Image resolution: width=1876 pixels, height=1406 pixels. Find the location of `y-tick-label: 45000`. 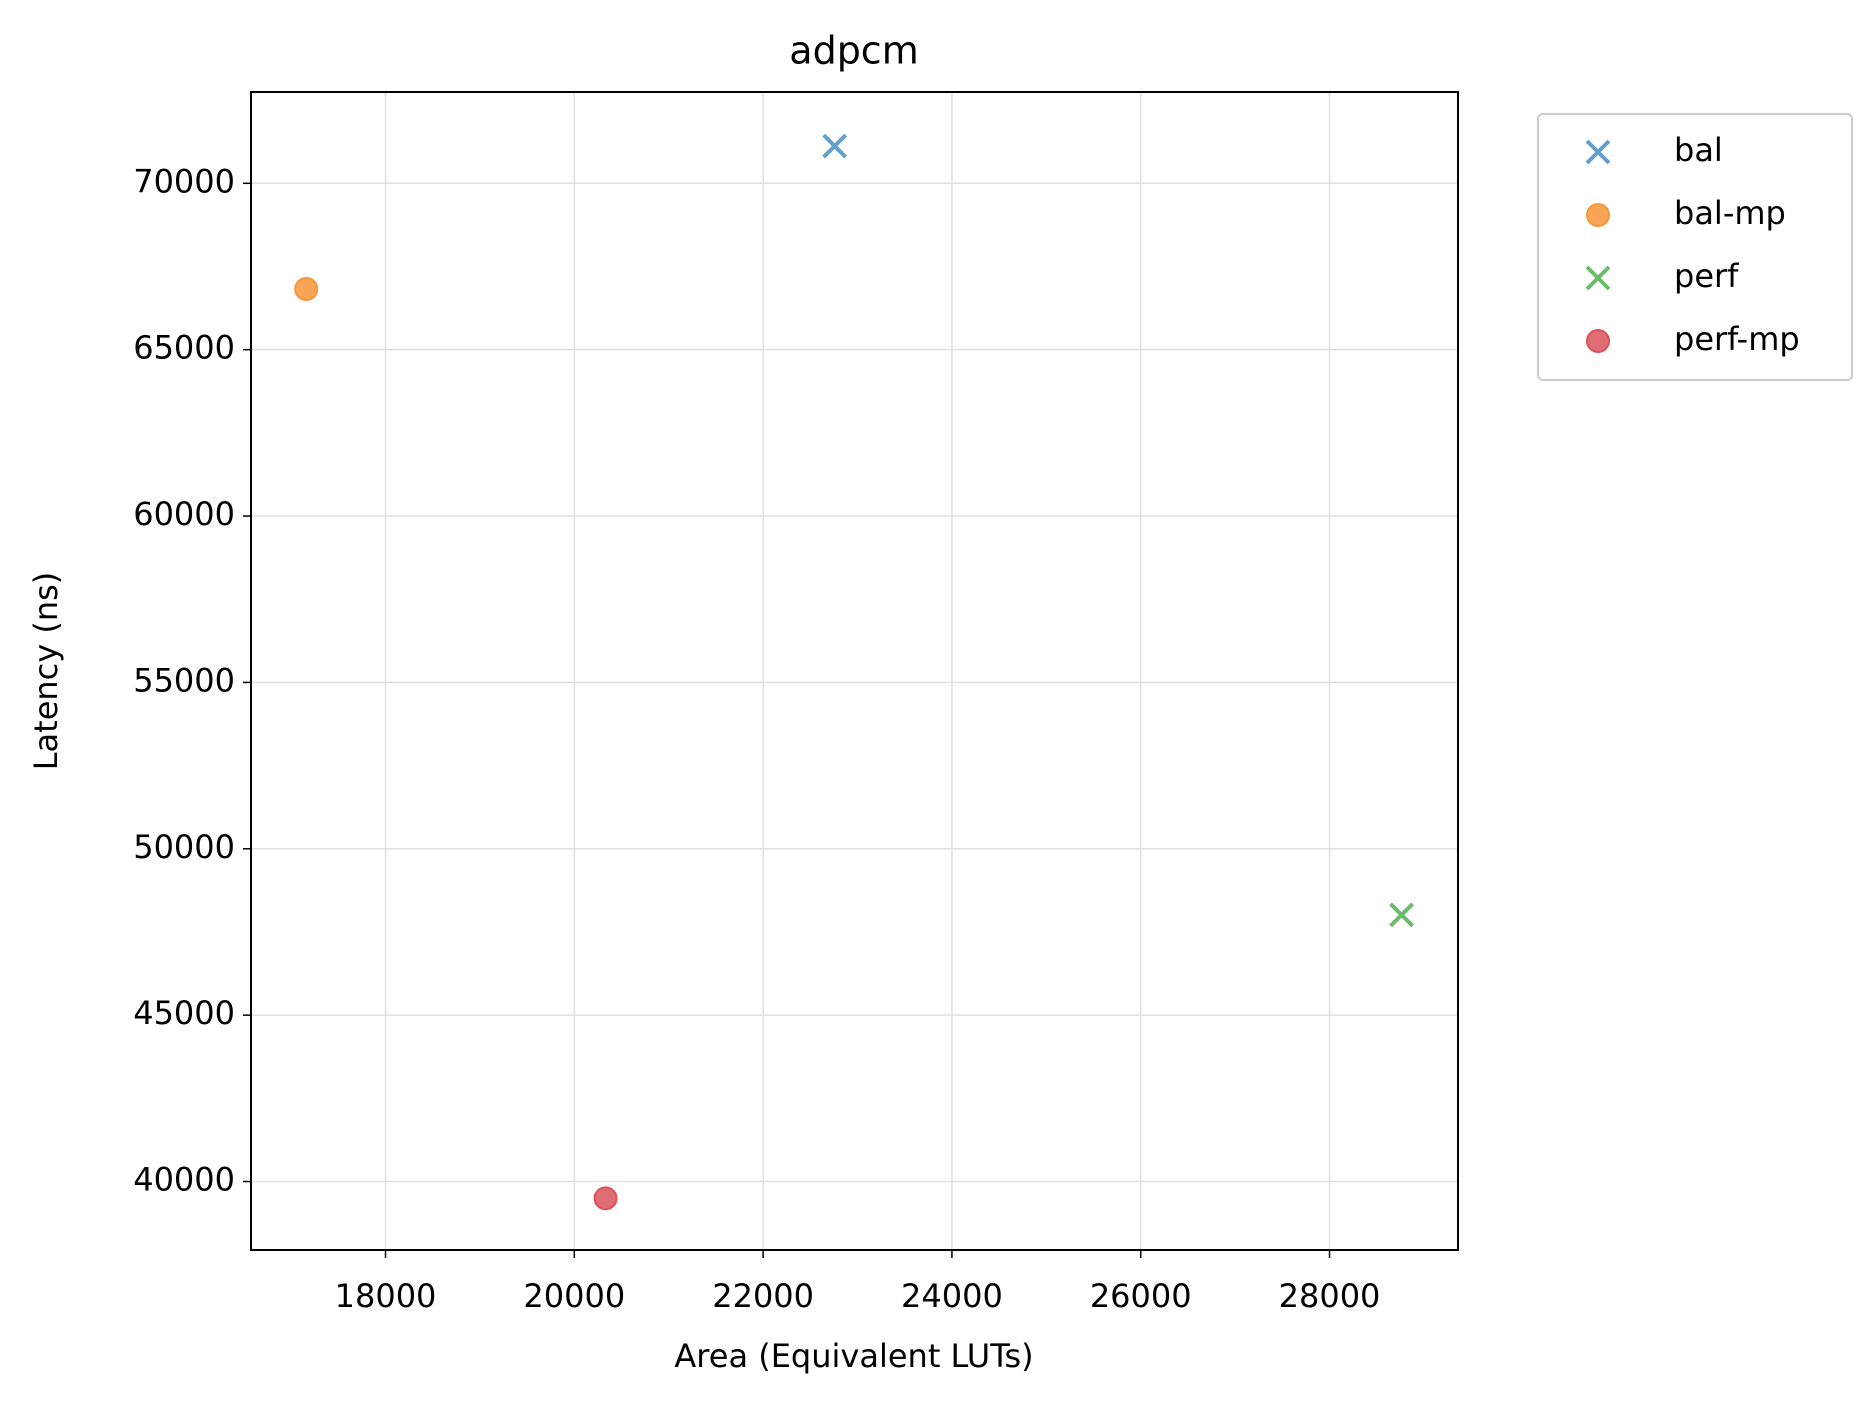

y-tick-label: 45000 is located at coordinates (184, 1013).